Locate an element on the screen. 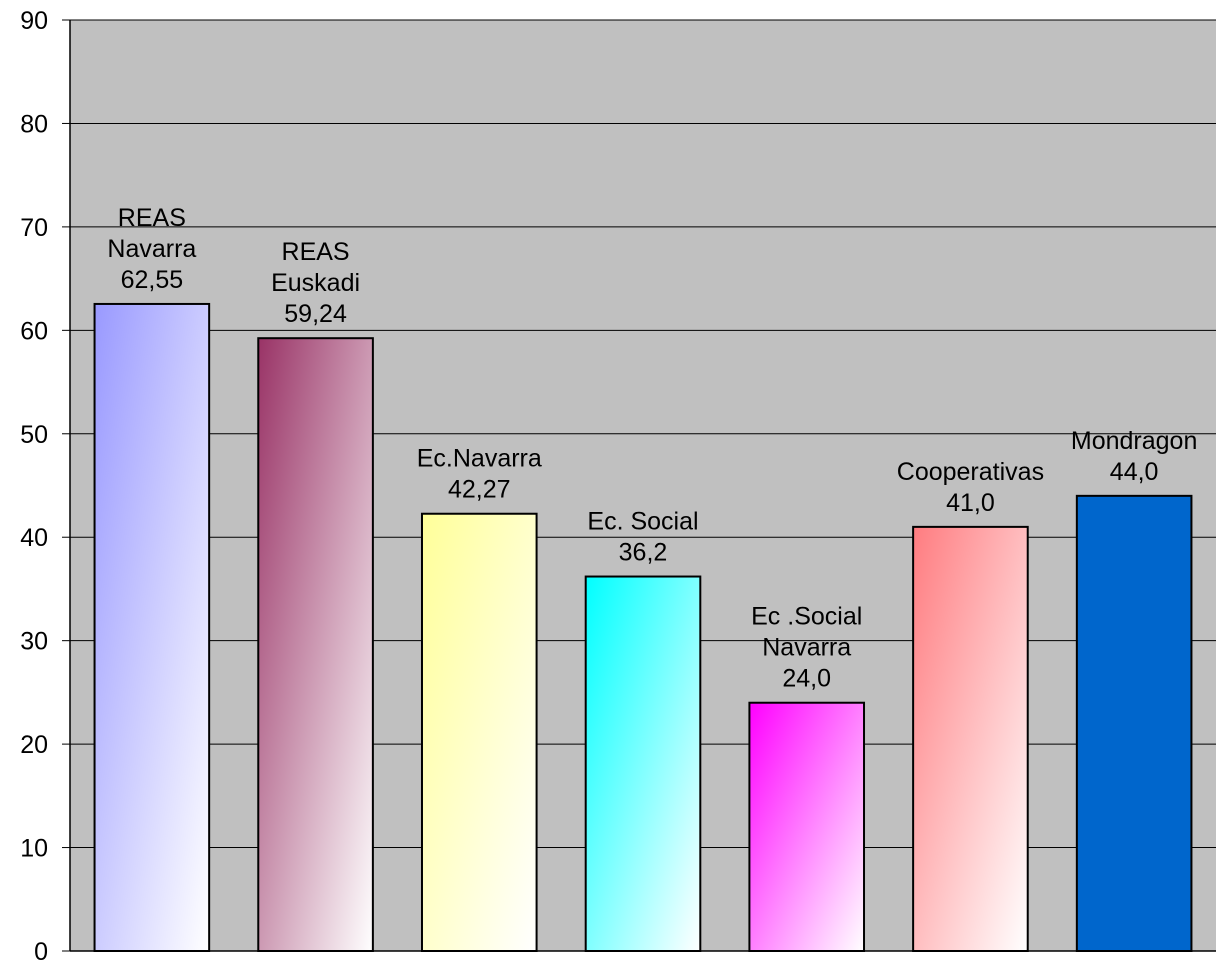 This screenshot has height=963, width=1216. data-label-5-1: 41,0 is located at coordinates (970, 503).